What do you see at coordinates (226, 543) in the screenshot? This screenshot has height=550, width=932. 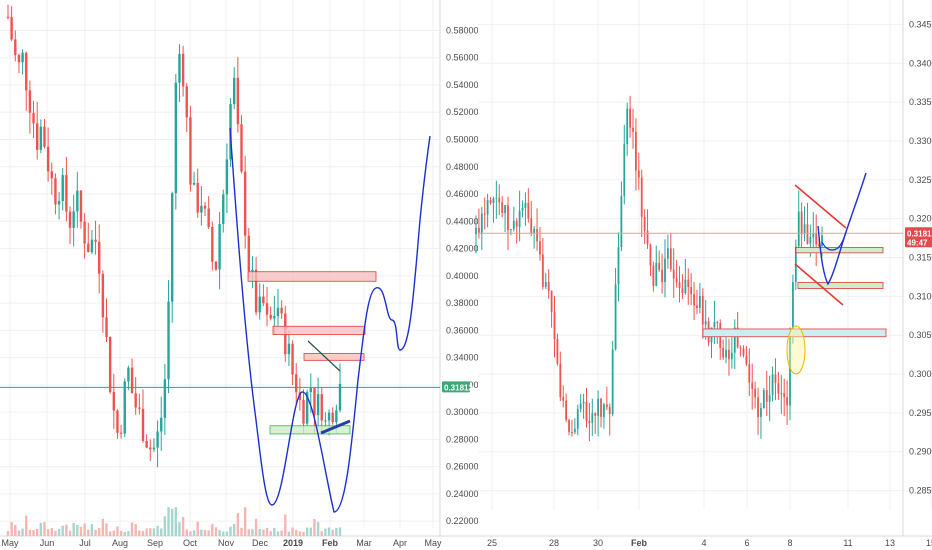 I see `time-axis-tick-label: Nov` at bounding box center [226, 543].